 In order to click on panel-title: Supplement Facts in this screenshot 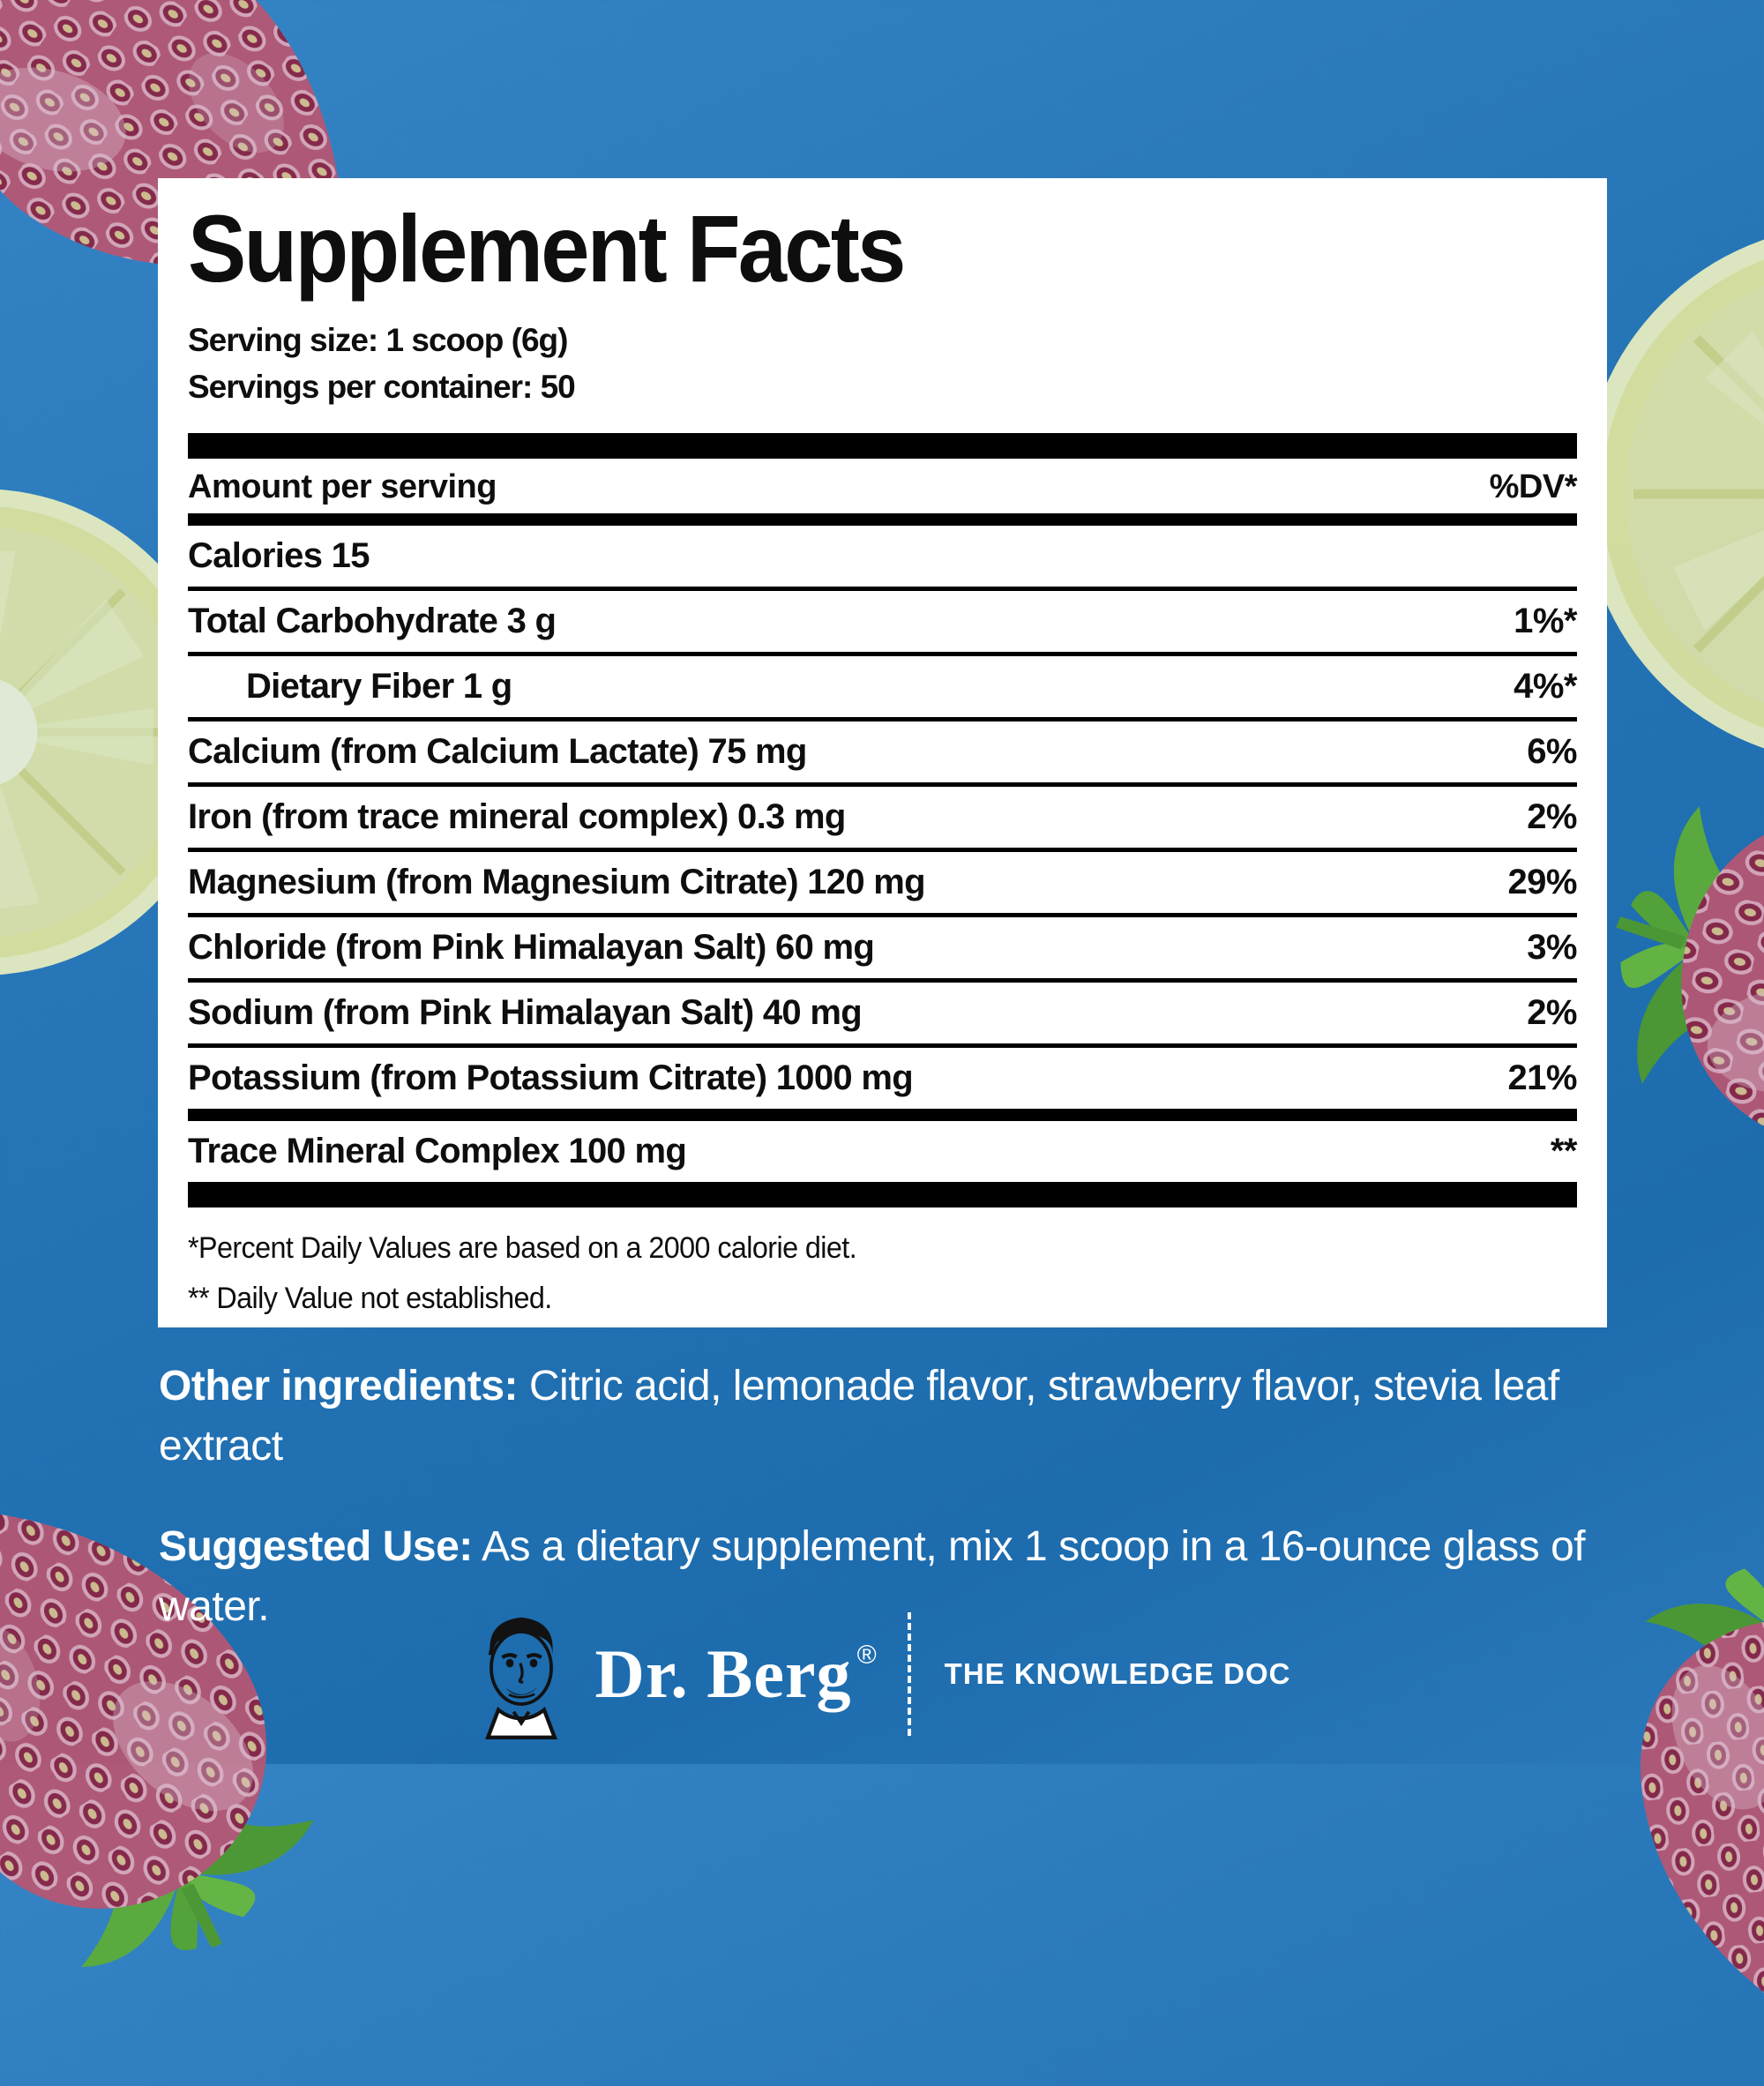, I will do `click(547, 249)`.